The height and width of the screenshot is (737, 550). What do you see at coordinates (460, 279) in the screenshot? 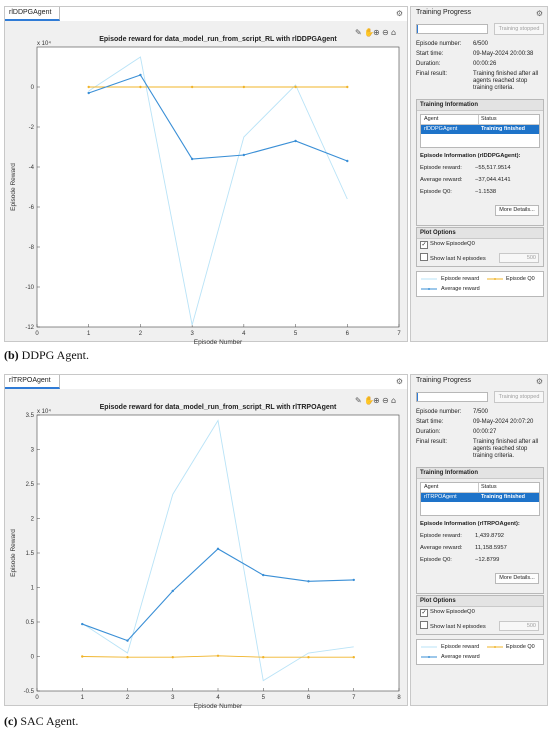
I see `legend-episode-reward: Episode reward` at bounding box center [460, 279].